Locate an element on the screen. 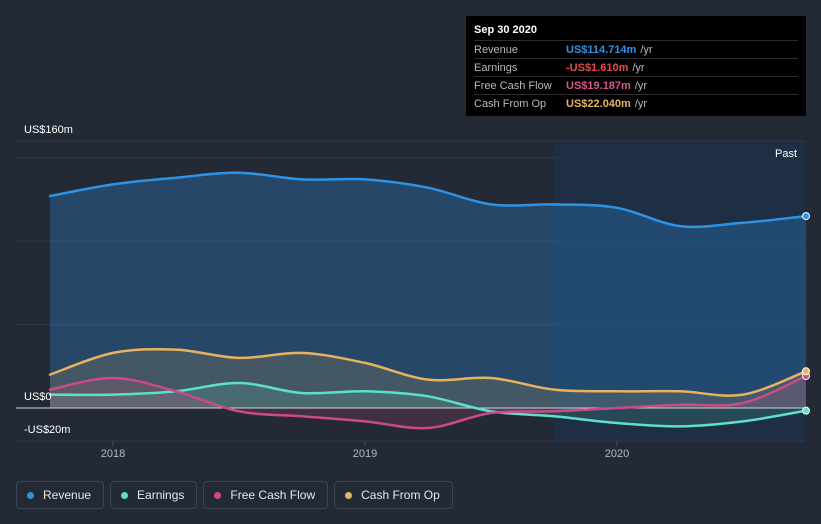 The image size is (821, 524). tooltip-row-free-cash-flow: Free Cash Flow US$19.187m /yr is located at coordinates (636, 85).